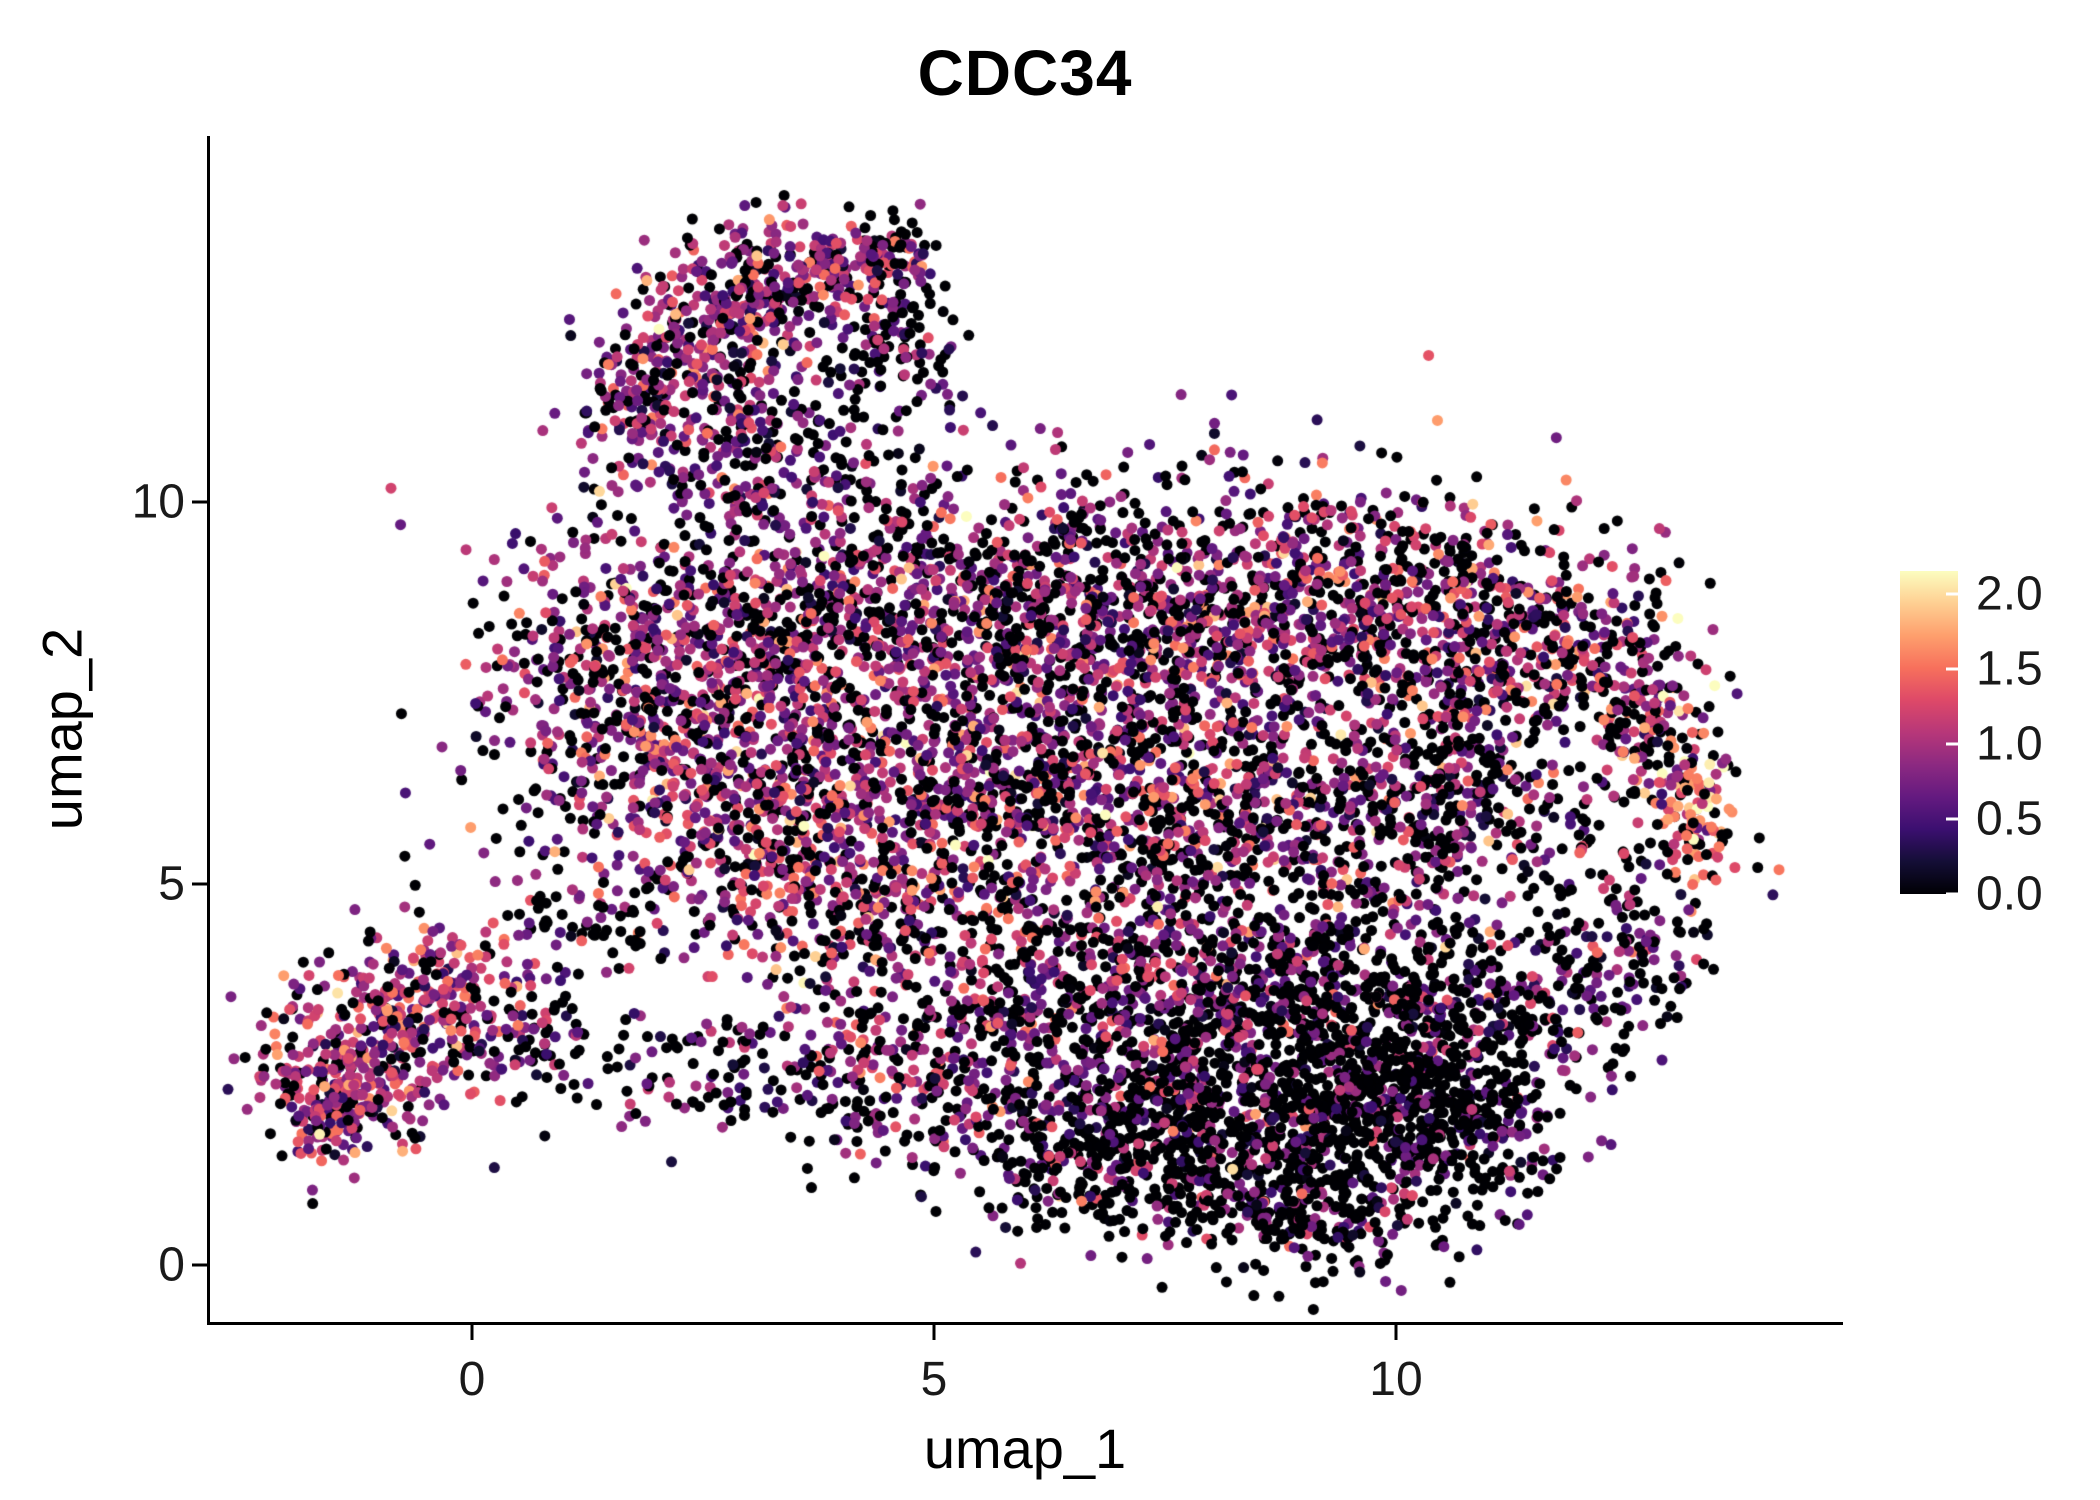  I want to click on colorbar-label-4: 0.0, so click(2009, 894).